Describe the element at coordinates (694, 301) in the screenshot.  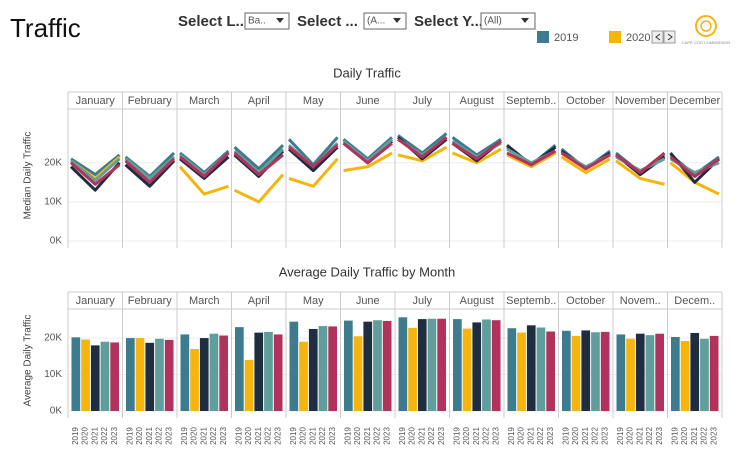
I see `month-header: Decem..` at that location.